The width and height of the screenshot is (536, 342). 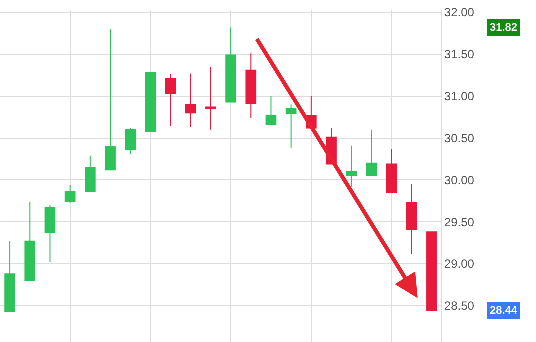 What do you see at coordinates (504, 311) in the screenshot?
I see `text: 28.44` at bounding box center [504, 311].